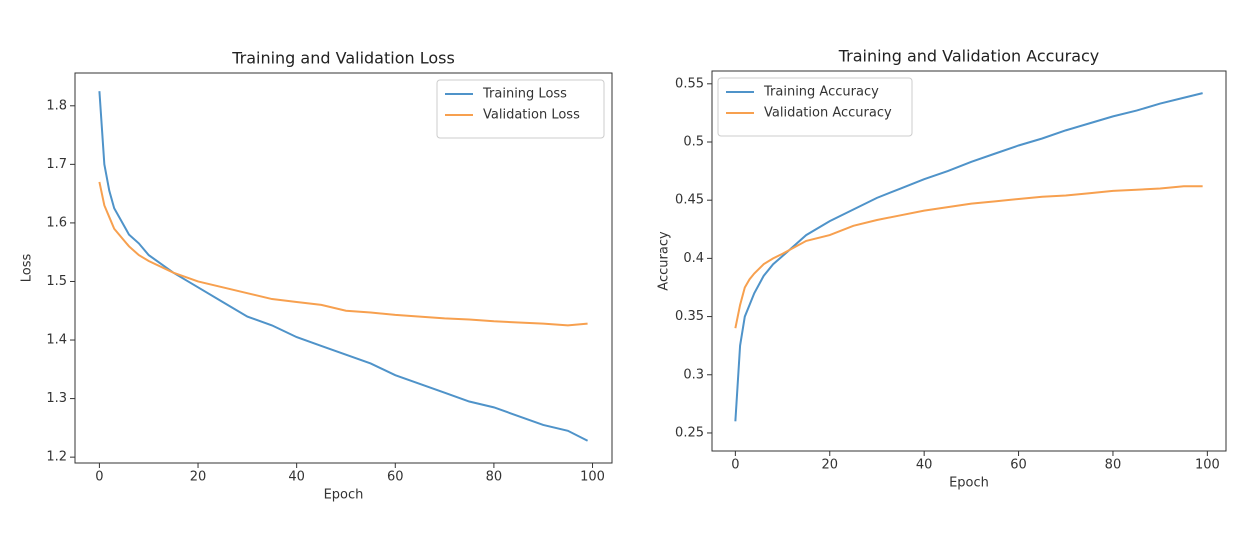 This screenshot has height=537, width=1258. What do you see at coordinates (524, 94) in the screenshot?
I see `legend-label: Training Loss` at bounding box center [524, 94].